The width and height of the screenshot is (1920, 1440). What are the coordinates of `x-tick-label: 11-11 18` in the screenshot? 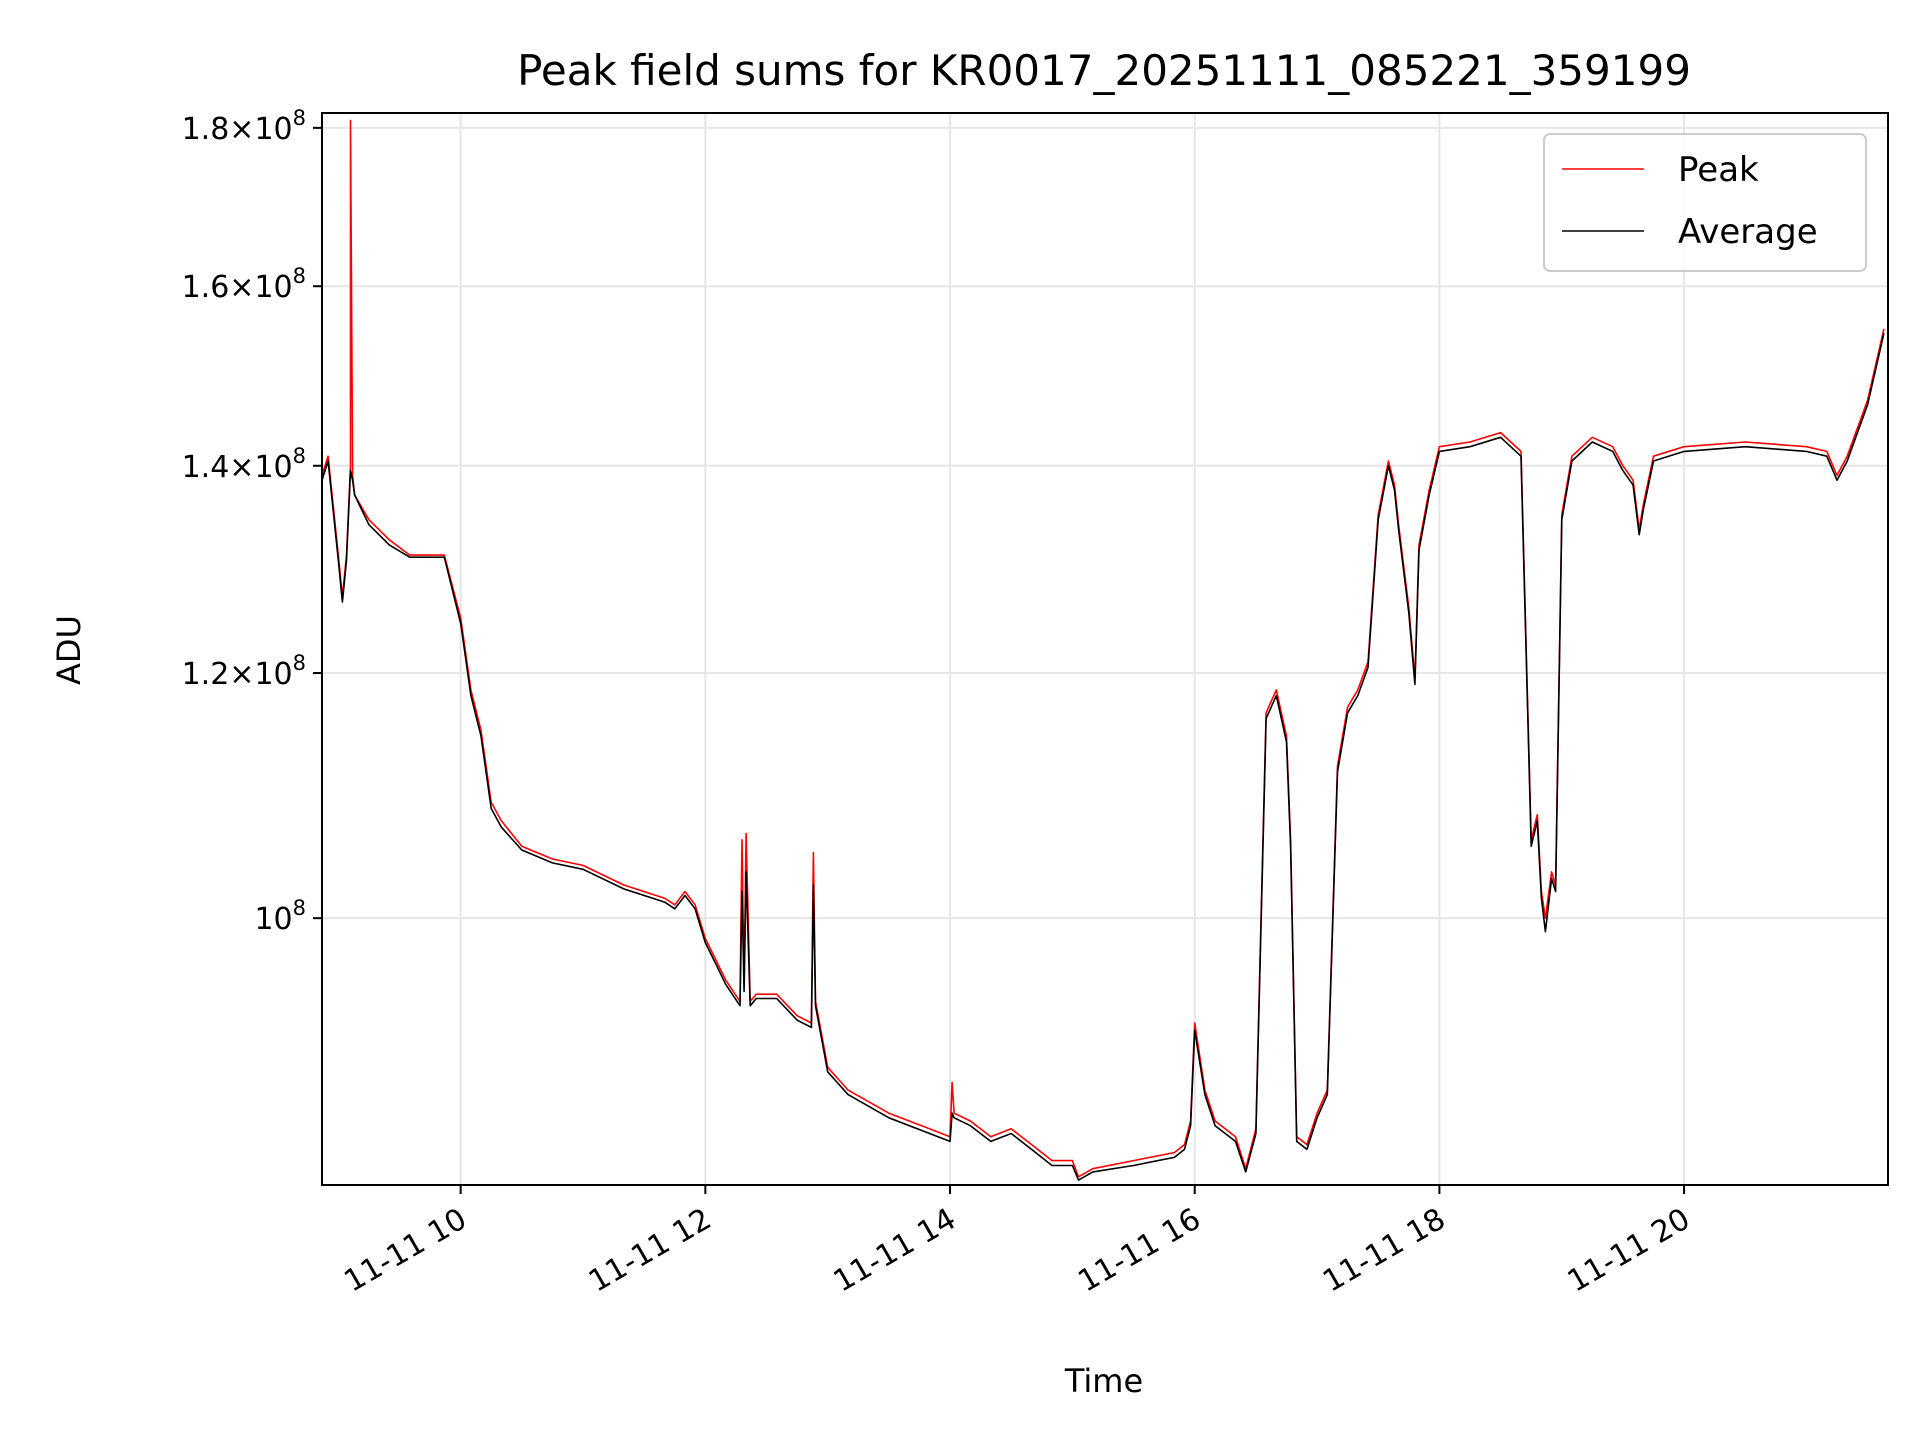 It's located at (1384, 1251).